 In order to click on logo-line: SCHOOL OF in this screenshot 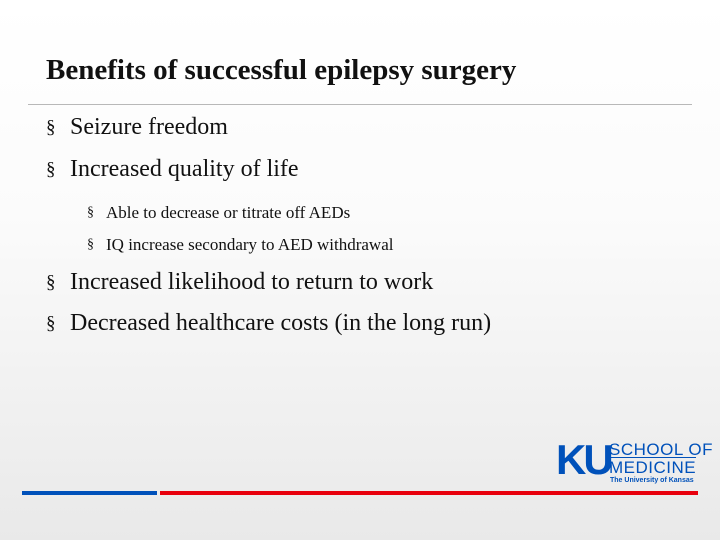, I will do `click(661, 449)`.